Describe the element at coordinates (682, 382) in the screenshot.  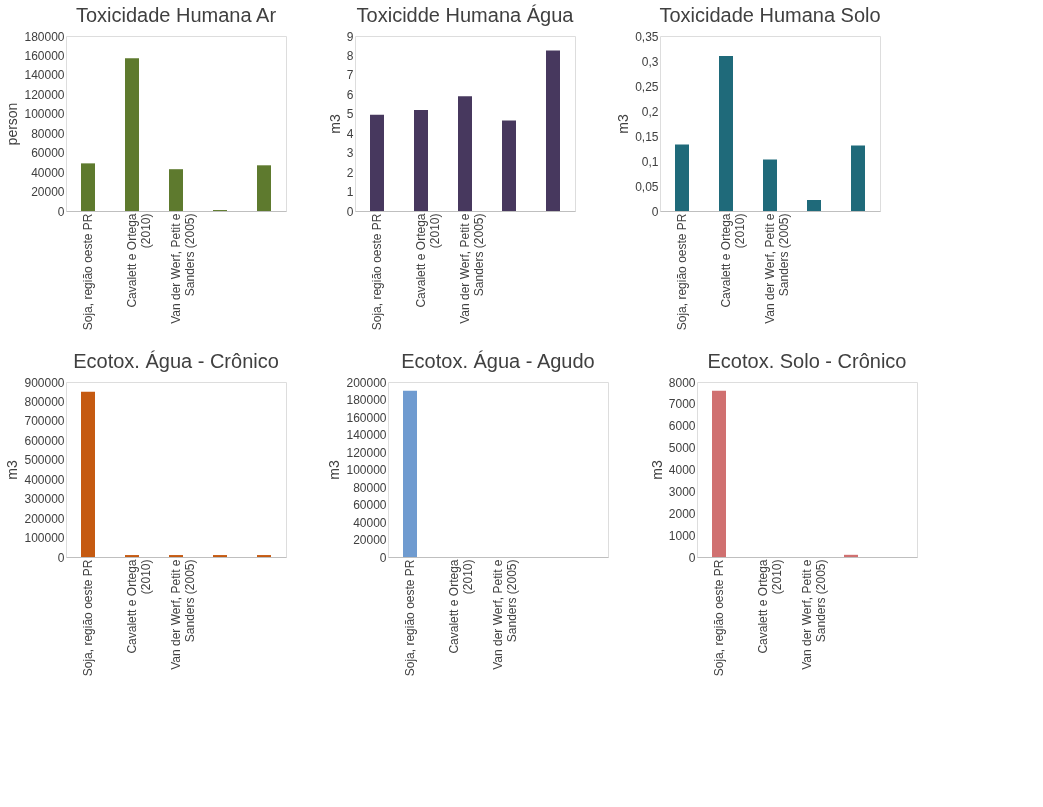
I see `y-tick-label: 8000` at that location.